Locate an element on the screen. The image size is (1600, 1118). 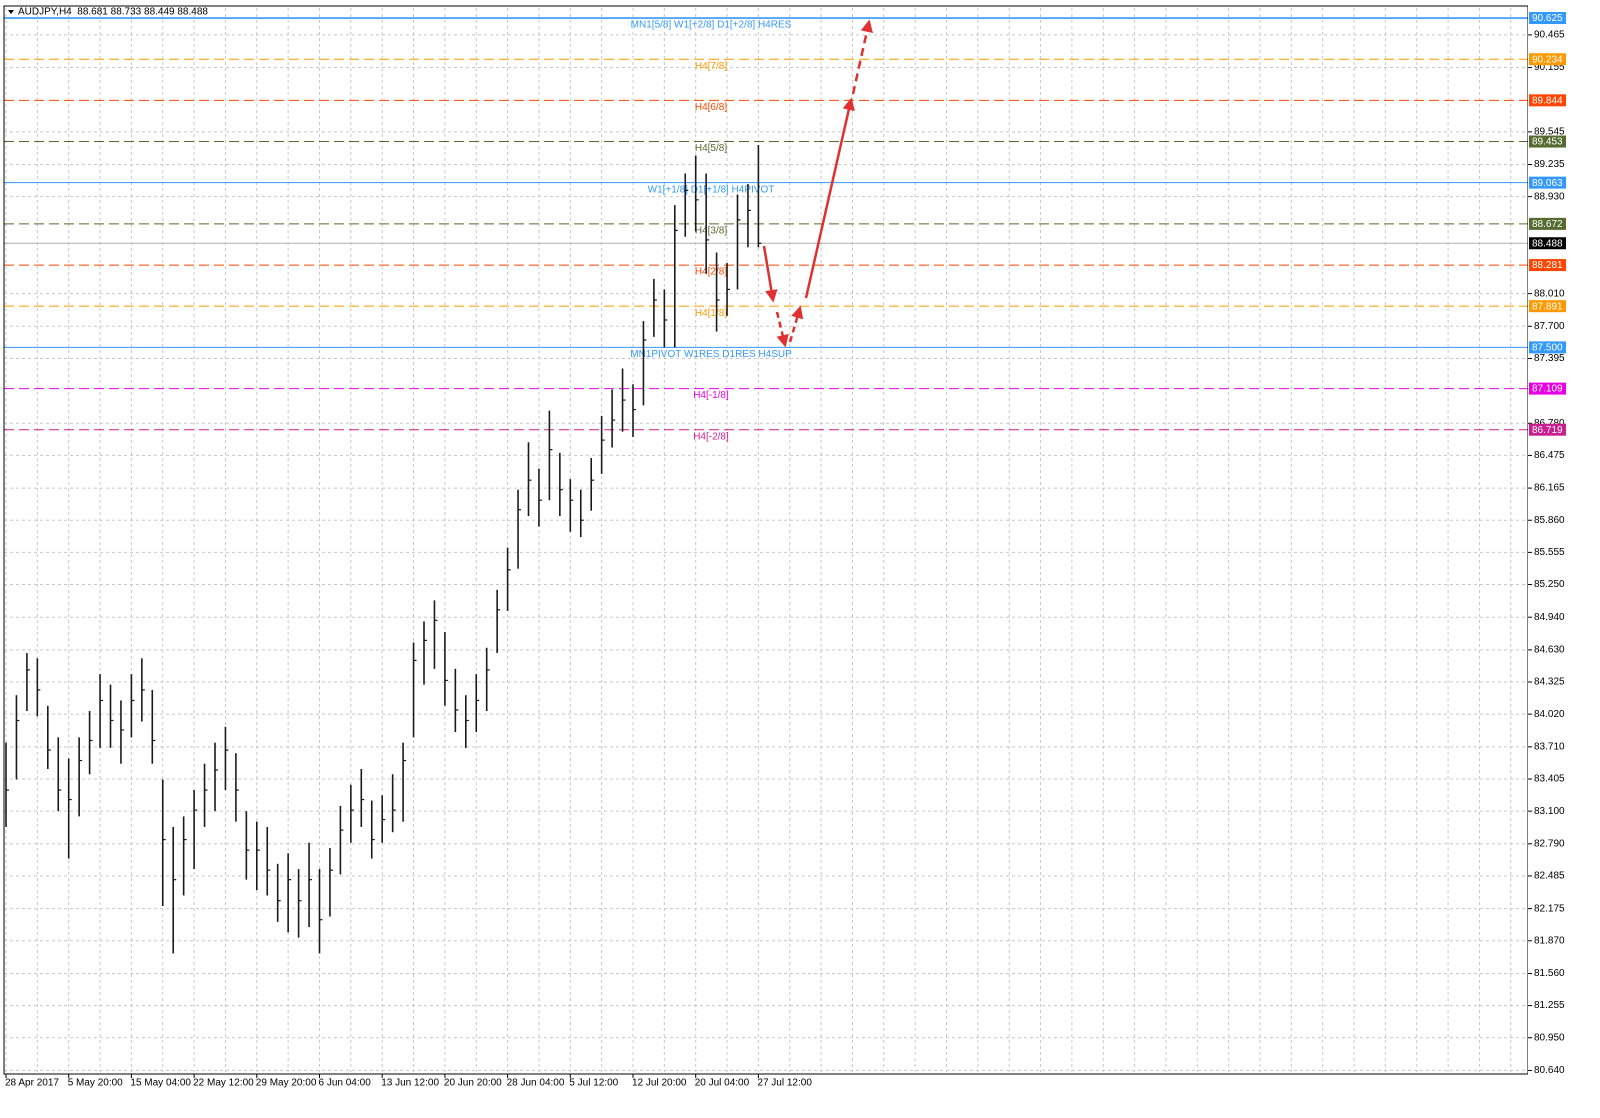
level-text: H4[6/8] is located at coordinates (711, 107).